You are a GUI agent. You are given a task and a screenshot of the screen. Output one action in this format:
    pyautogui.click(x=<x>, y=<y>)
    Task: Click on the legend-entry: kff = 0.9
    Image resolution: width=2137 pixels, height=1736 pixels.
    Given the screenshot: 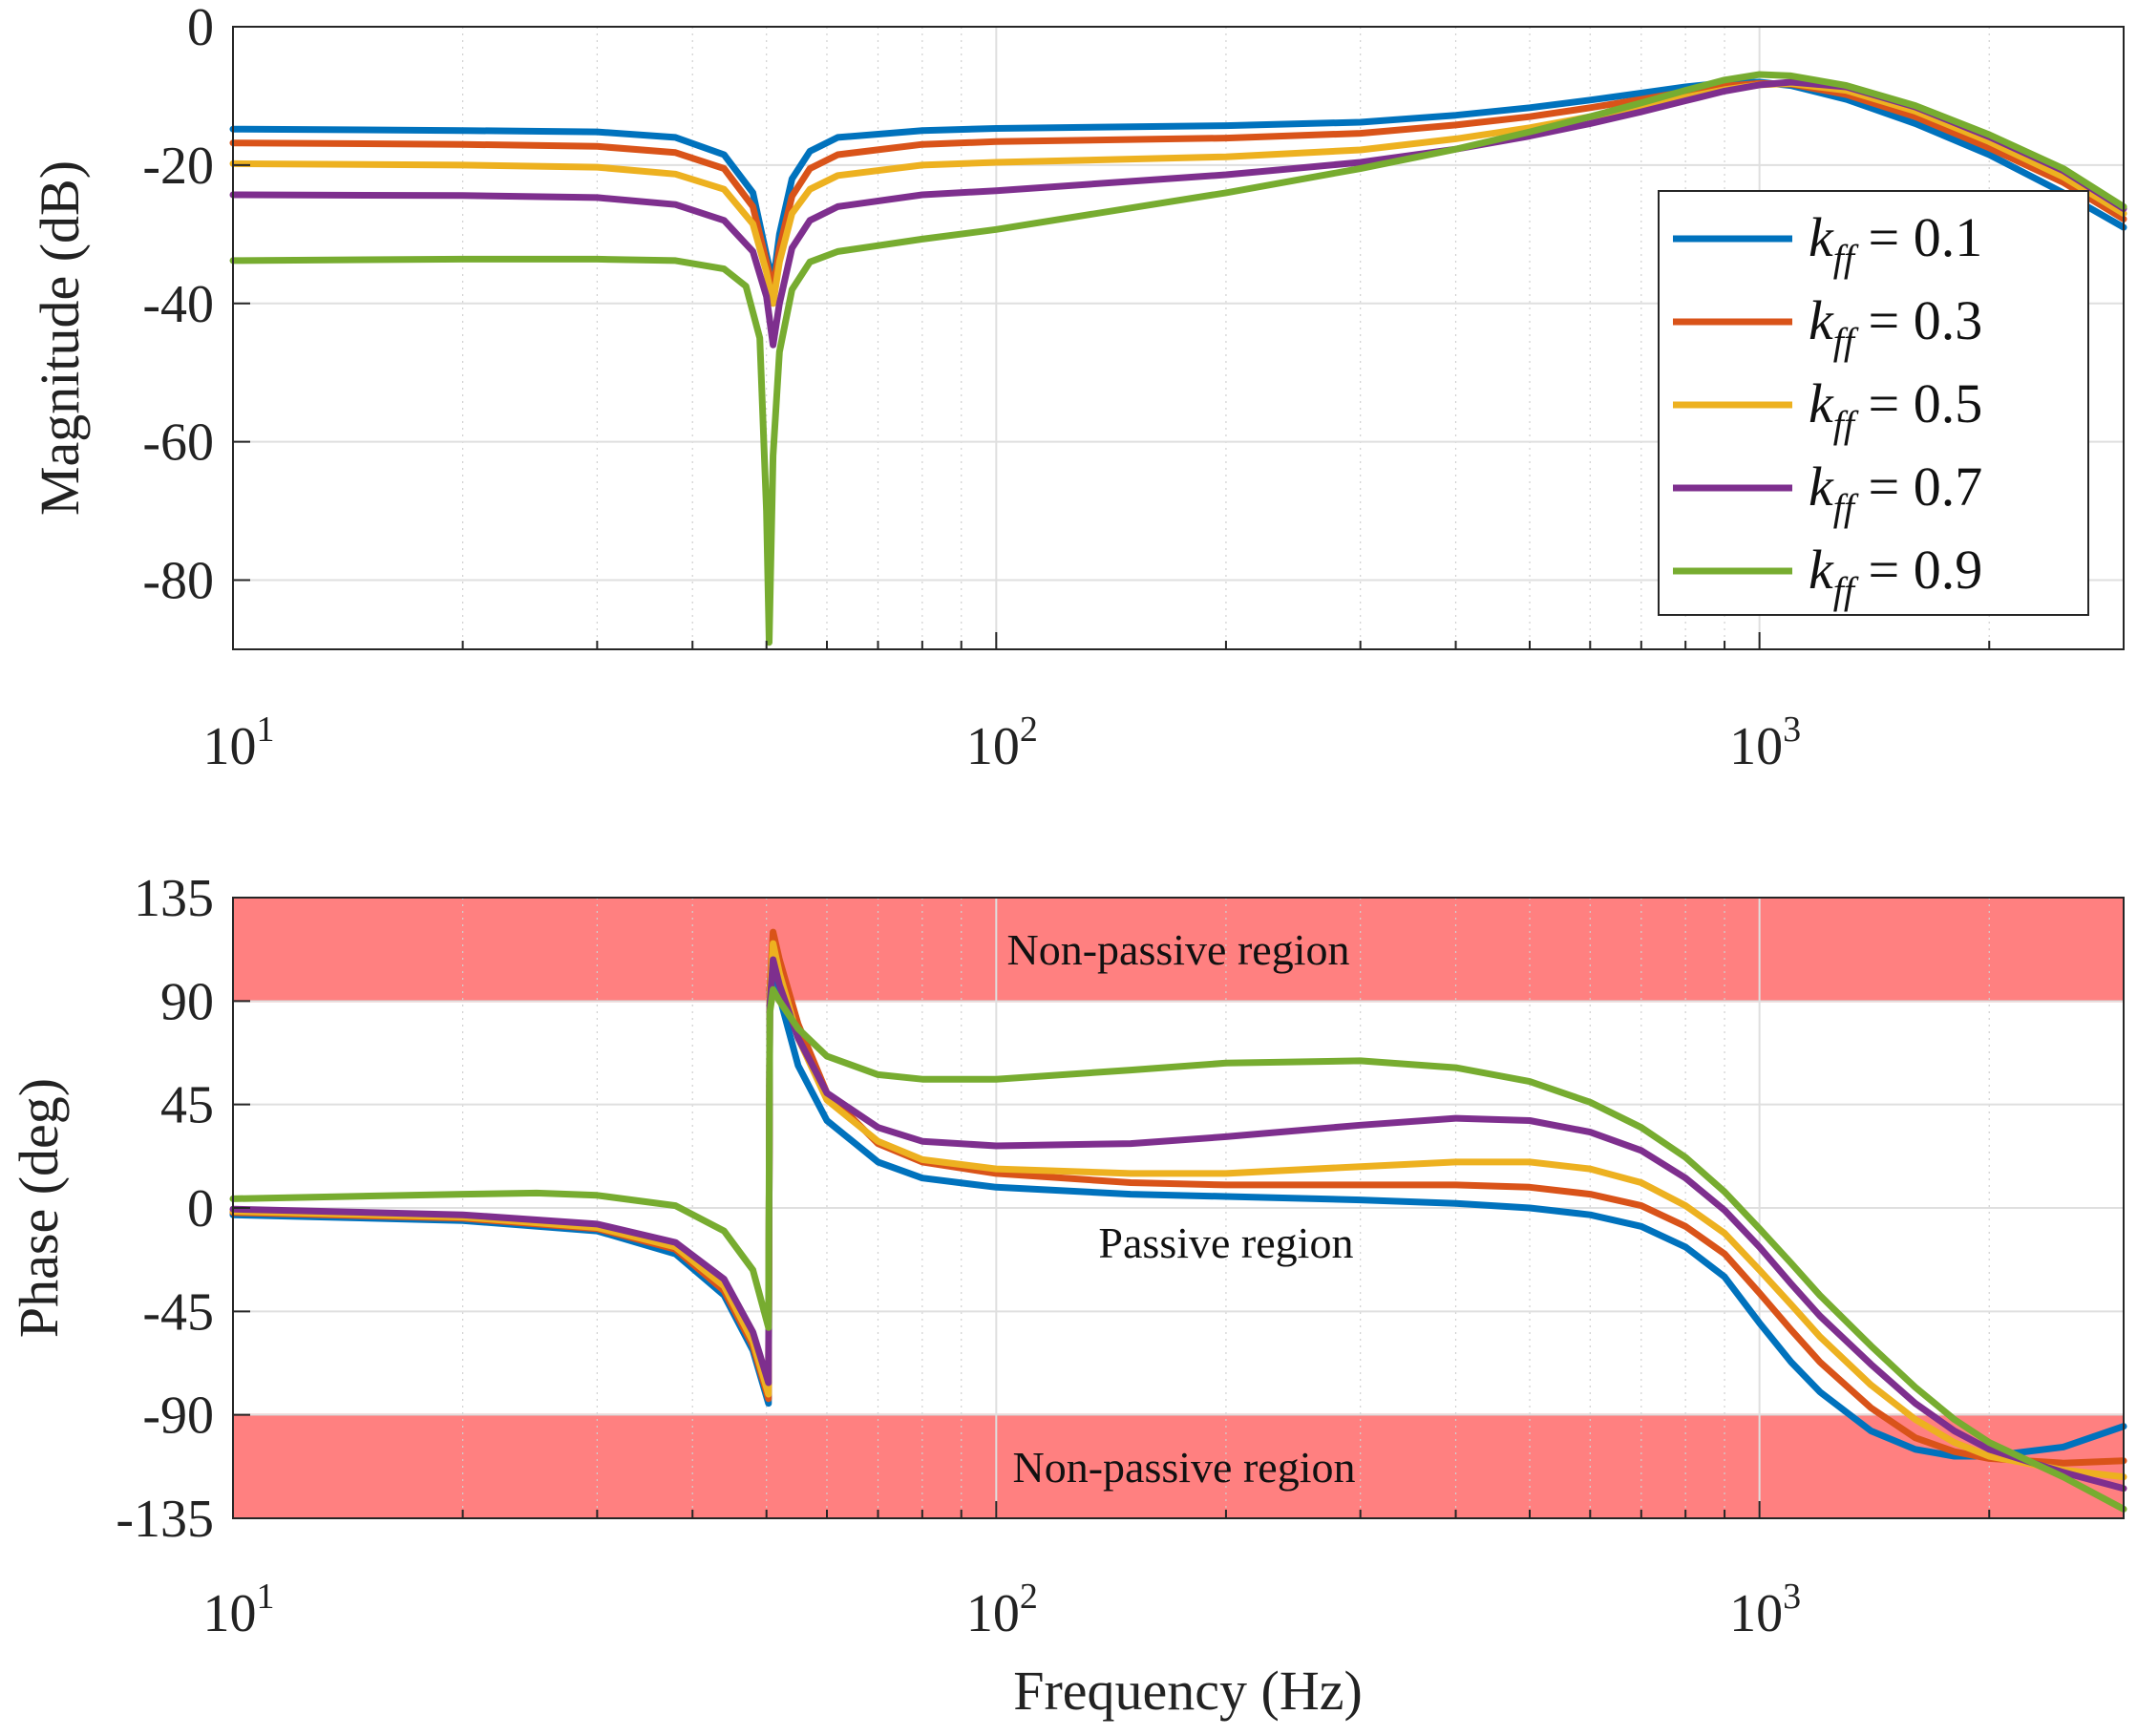 What is the action you would take?
    pyautogui.click(x=1827, y=575)
    